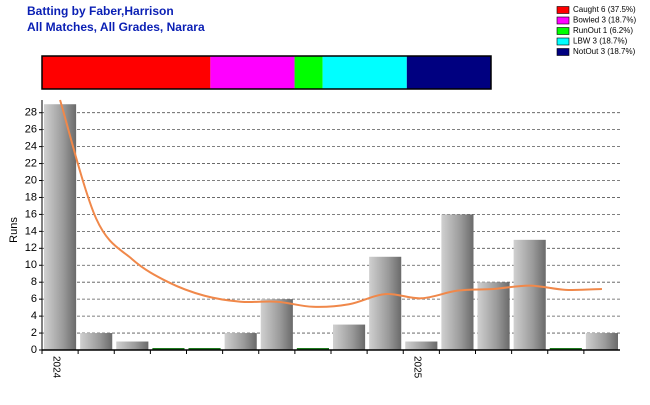 Image resolution: width=650 pixels, height=405 pixels. I want to click on y-tick-label: 26, so click(31, 130).